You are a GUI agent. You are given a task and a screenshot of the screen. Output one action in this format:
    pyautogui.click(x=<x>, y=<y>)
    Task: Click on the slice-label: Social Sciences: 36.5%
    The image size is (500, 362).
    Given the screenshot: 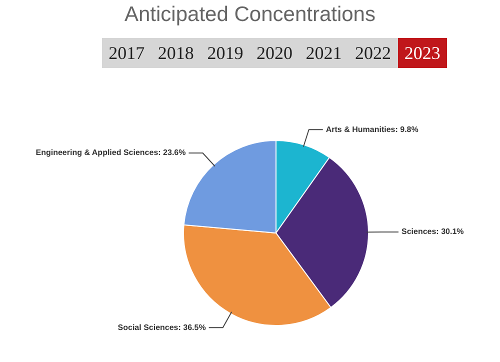 What is the action you would take?
    pyautogui.click(x=162, y=327)
    